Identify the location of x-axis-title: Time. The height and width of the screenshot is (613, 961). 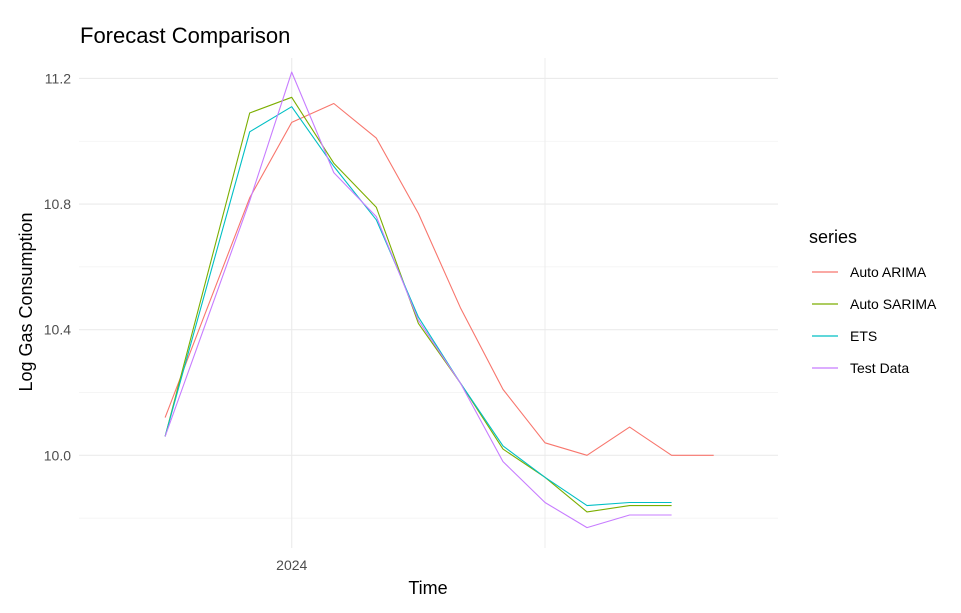
(427, 588).